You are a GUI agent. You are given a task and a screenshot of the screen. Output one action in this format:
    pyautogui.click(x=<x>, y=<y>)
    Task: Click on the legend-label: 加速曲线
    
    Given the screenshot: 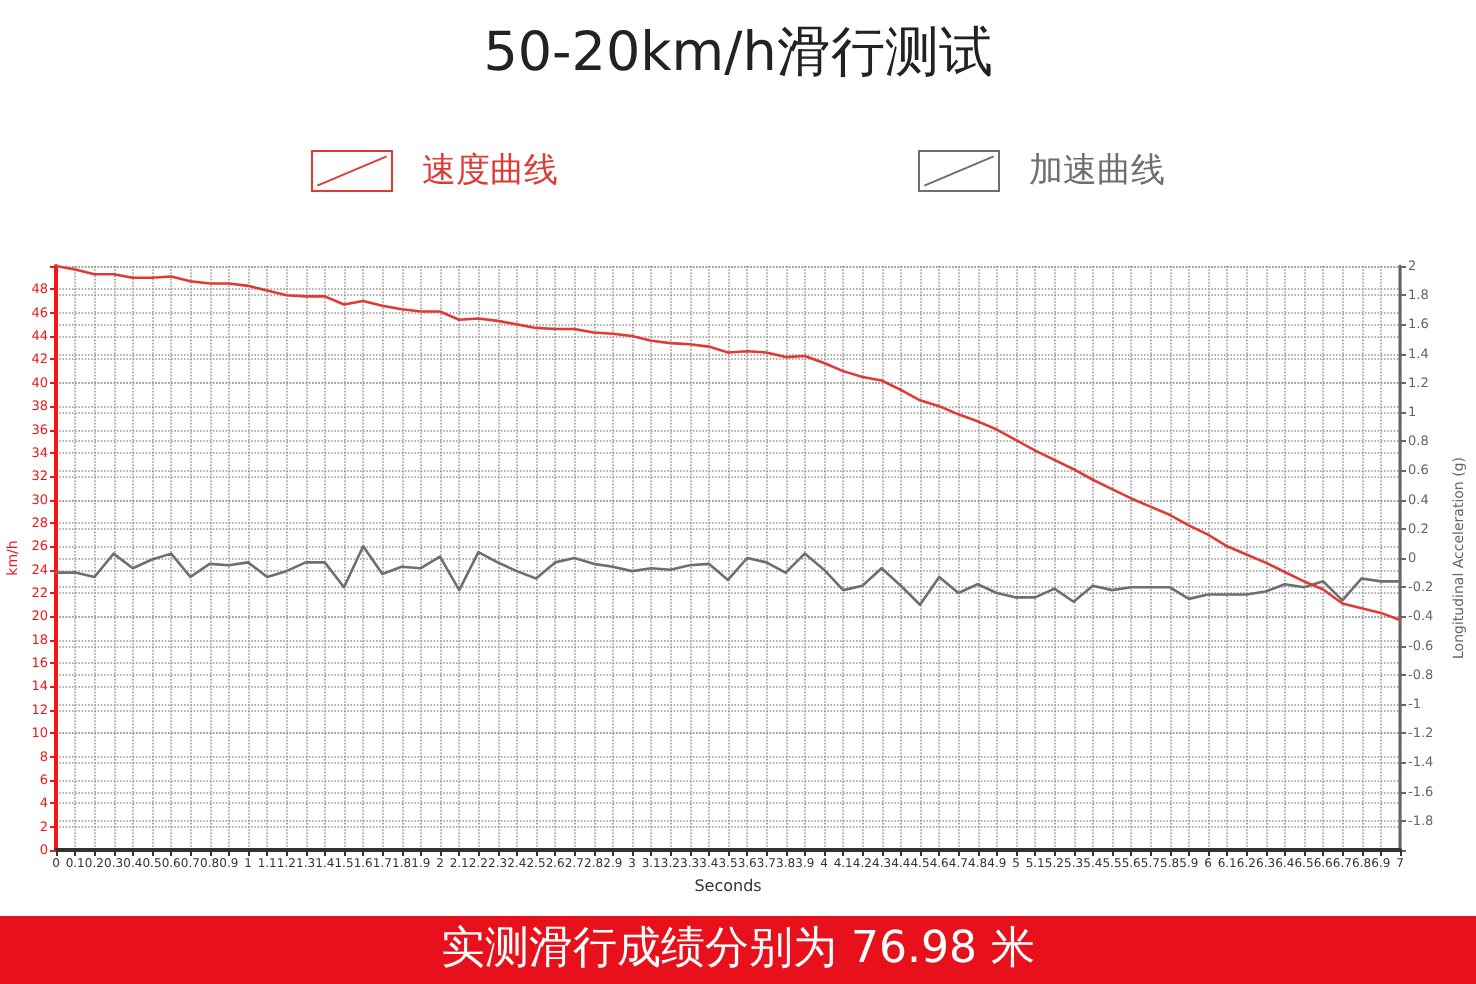 What is the action you would take?
    pyautogui.click(x=1097, y=171)
    